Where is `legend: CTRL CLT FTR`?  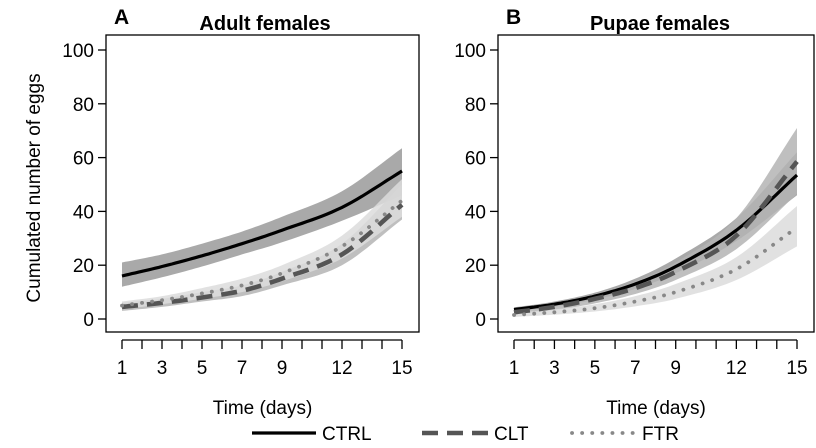
legend: CTRL CLT FTR is located at coordinates (465, 434).